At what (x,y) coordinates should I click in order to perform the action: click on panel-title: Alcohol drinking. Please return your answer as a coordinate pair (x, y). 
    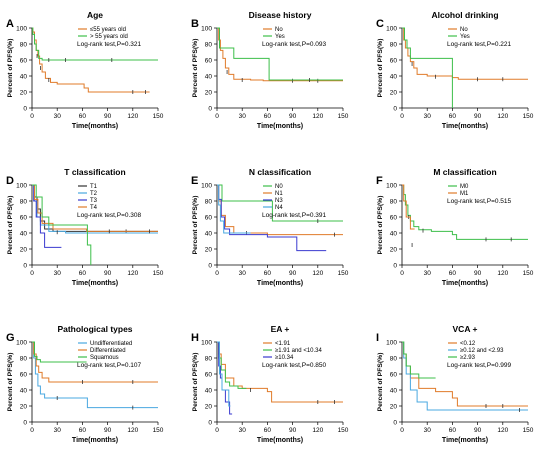
    Looking at the image, I should click on (464, 15).